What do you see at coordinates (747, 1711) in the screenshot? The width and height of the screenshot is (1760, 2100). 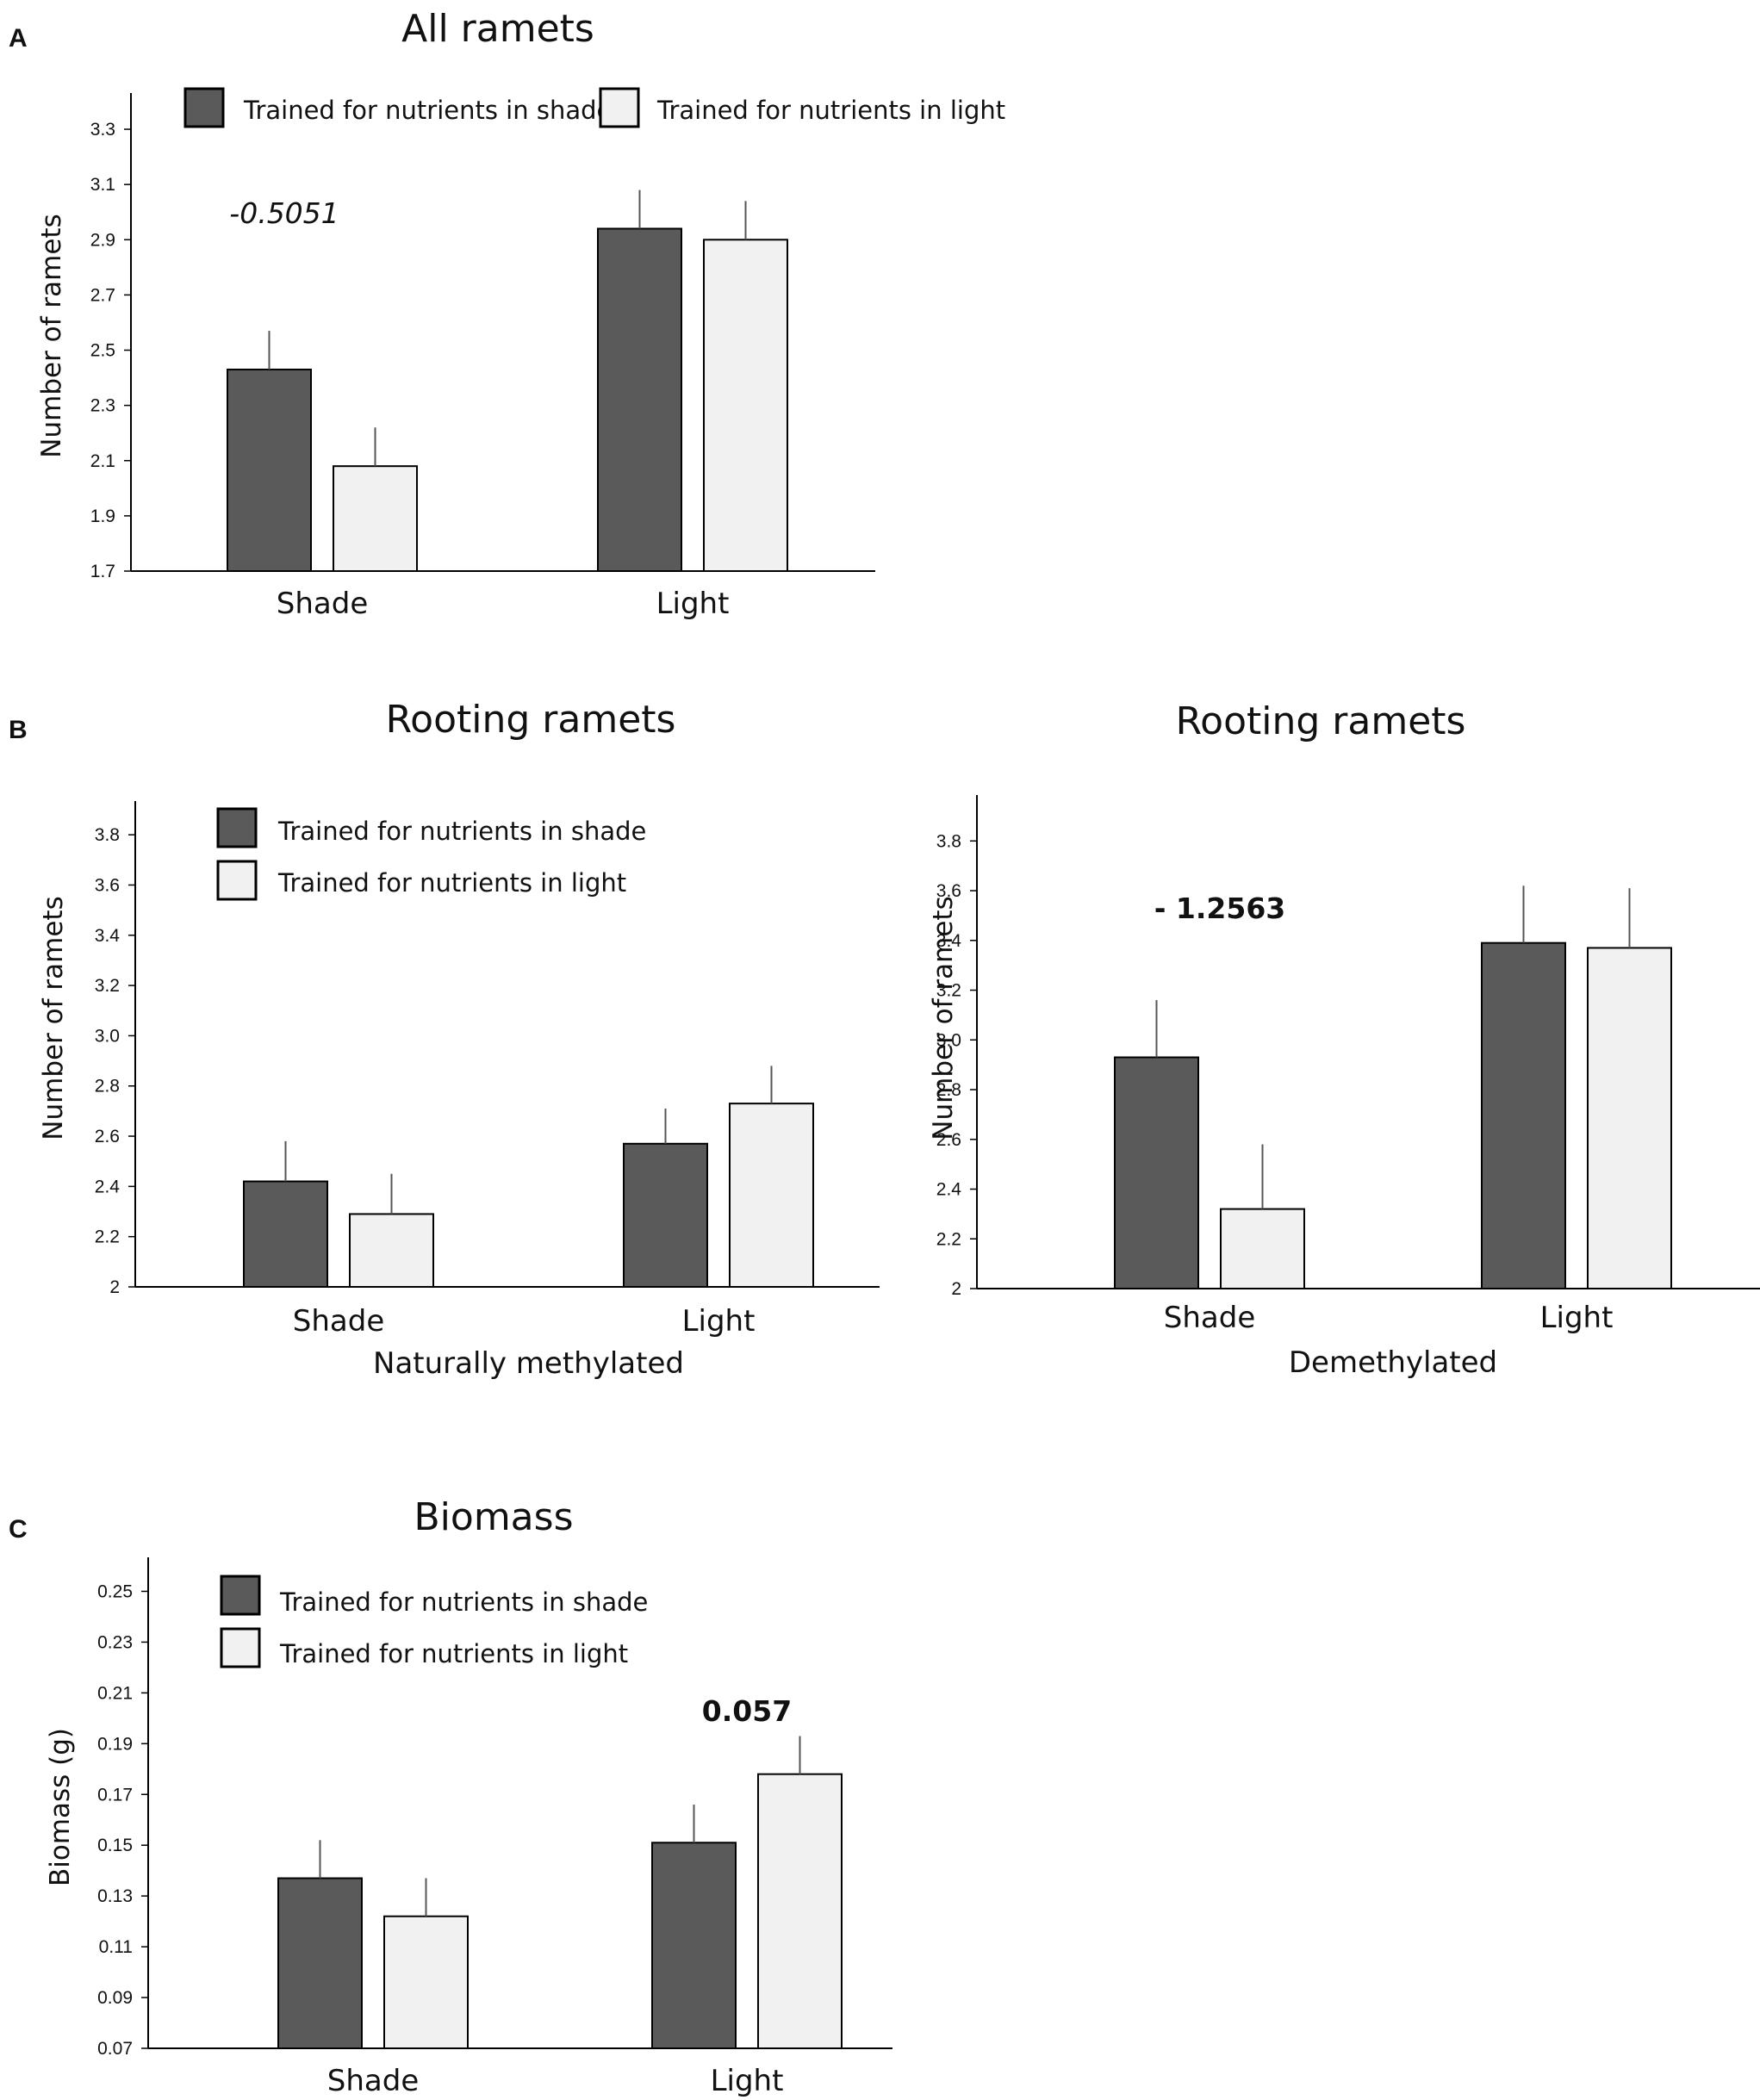 I see `significance-annotation: 0.057` at bounding box center [747, 1711].